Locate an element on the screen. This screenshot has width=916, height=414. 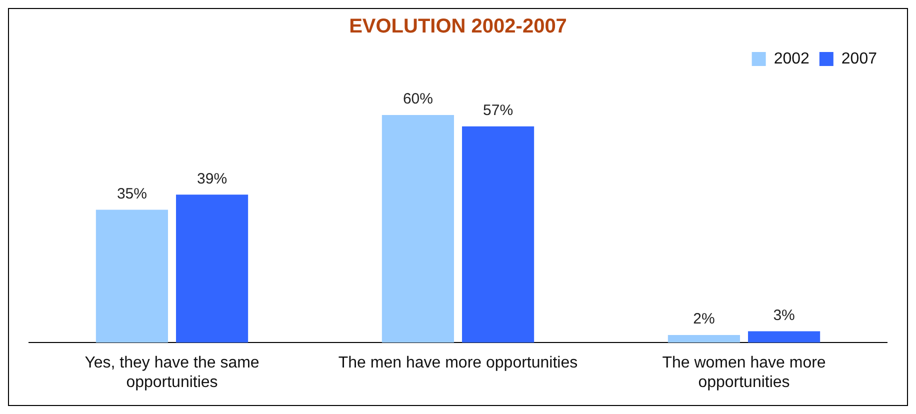
legend-label: 2002 is located at coordinates (792, 59).